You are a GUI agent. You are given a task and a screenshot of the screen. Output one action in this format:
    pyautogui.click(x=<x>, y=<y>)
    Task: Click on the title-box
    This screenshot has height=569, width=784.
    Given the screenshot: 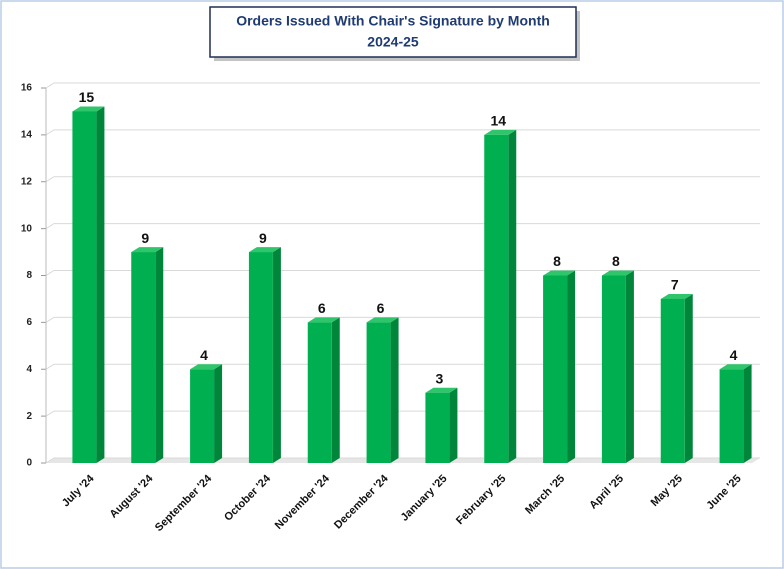 What is the action you would take?
    pyautogui.click(x=393, y=32)
    